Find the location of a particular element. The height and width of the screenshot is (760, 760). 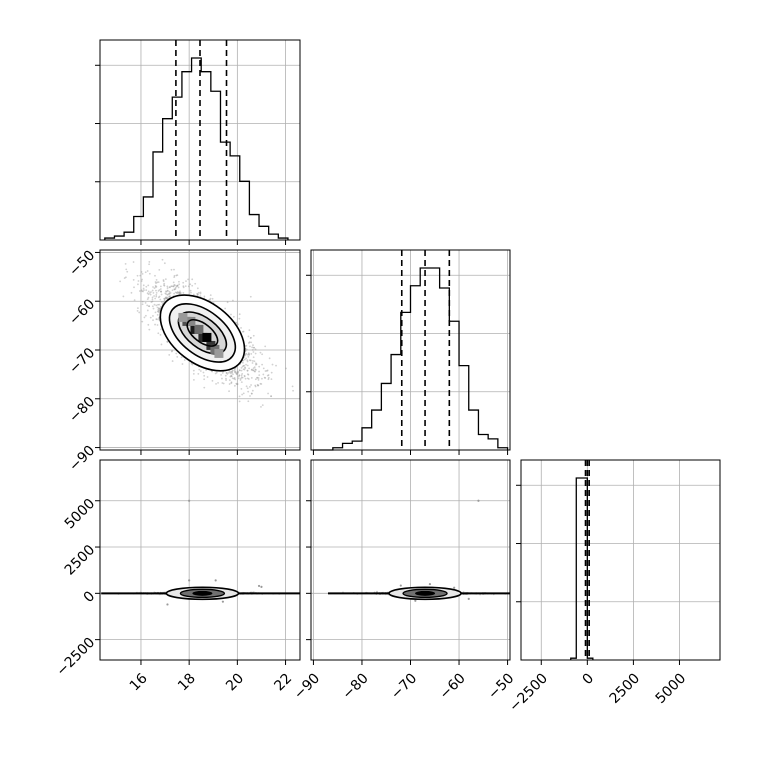

x-tick-label: 5000 is located at coordinates (671, 688).